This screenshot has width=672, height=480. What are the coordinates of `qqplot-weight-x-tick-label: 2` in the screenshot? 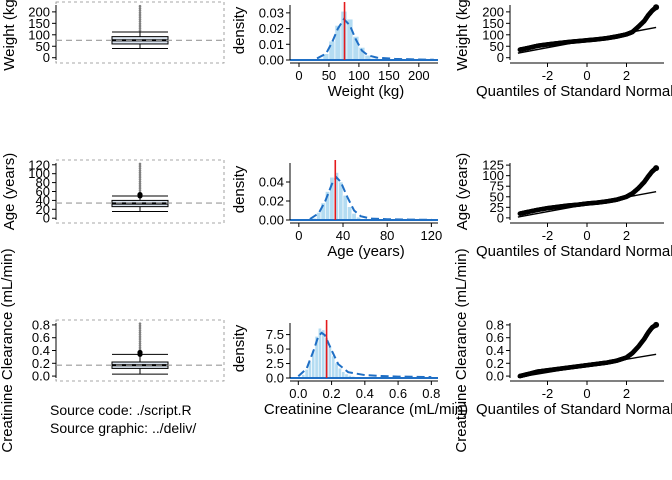 It's located at (626, 75).